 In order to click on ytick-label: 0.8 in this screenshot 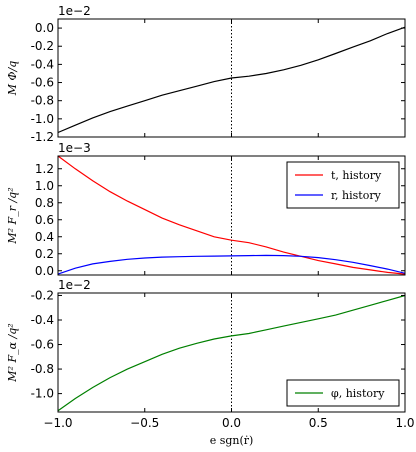, I will do `click(44, 203)`.